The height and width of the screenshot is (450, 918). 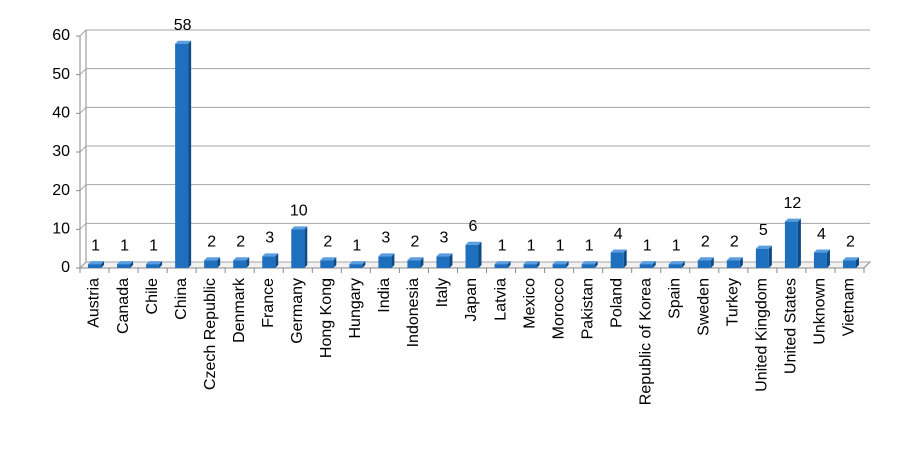 I want to click on x-tick-label: Pakistan, so click(x=587, y=308).